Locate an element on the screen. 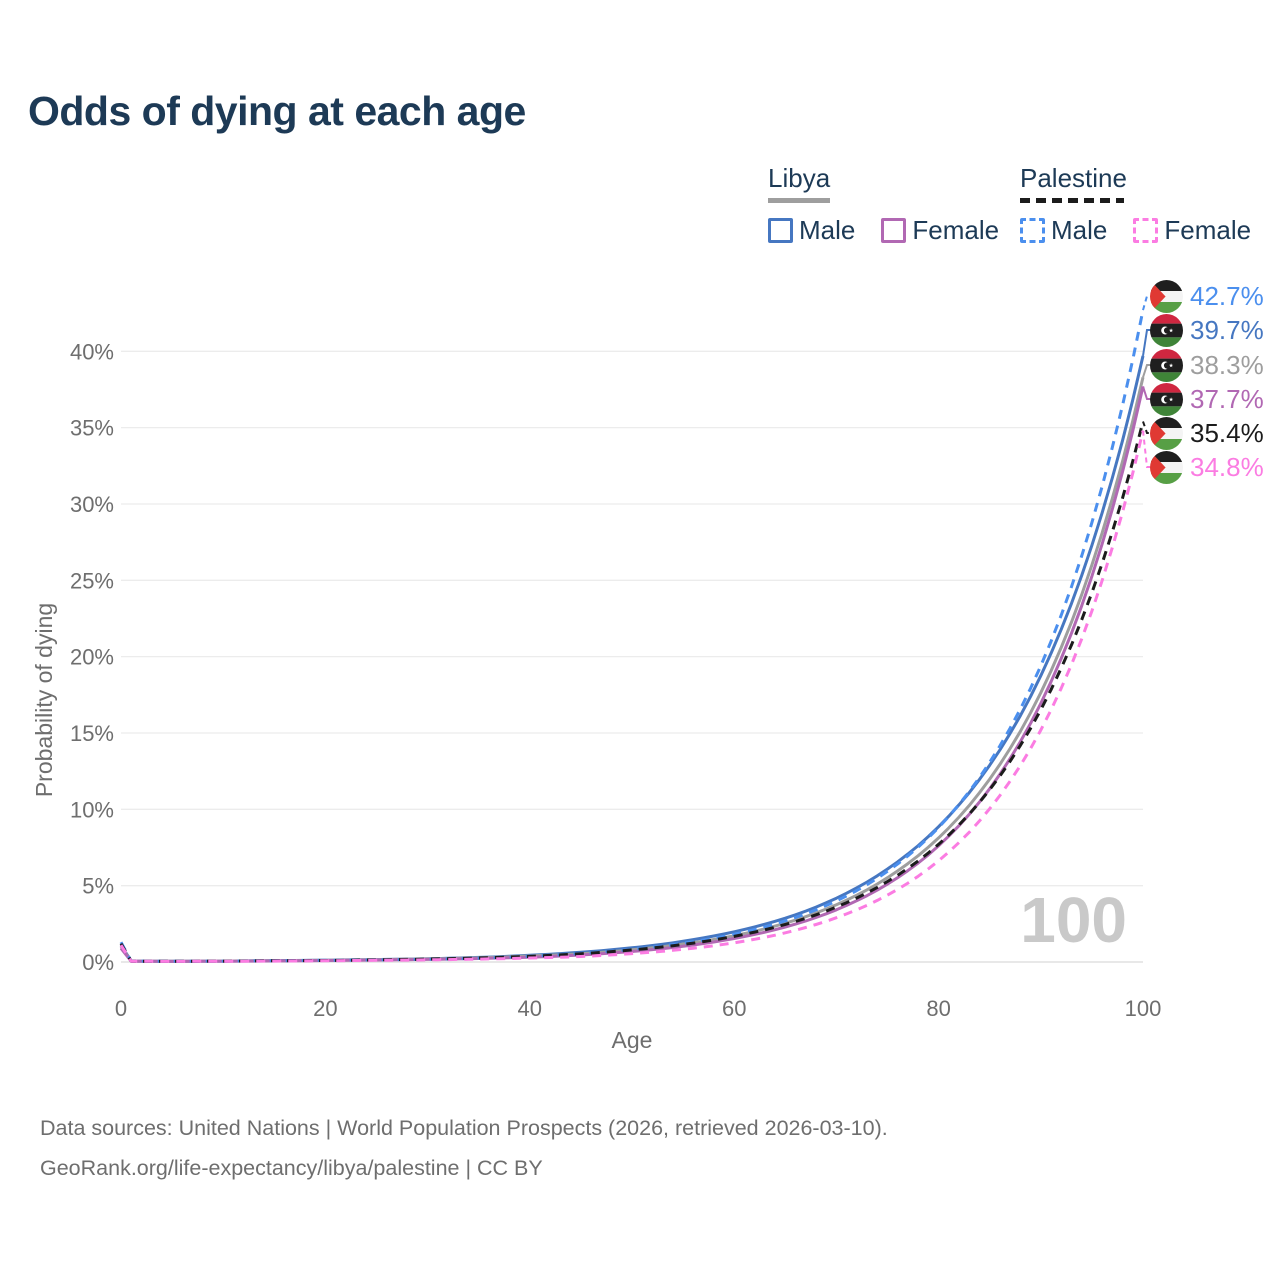 This screenshot has width=1280, height=1280. y-tick-label: 15% is located at coordinates (92, 733).